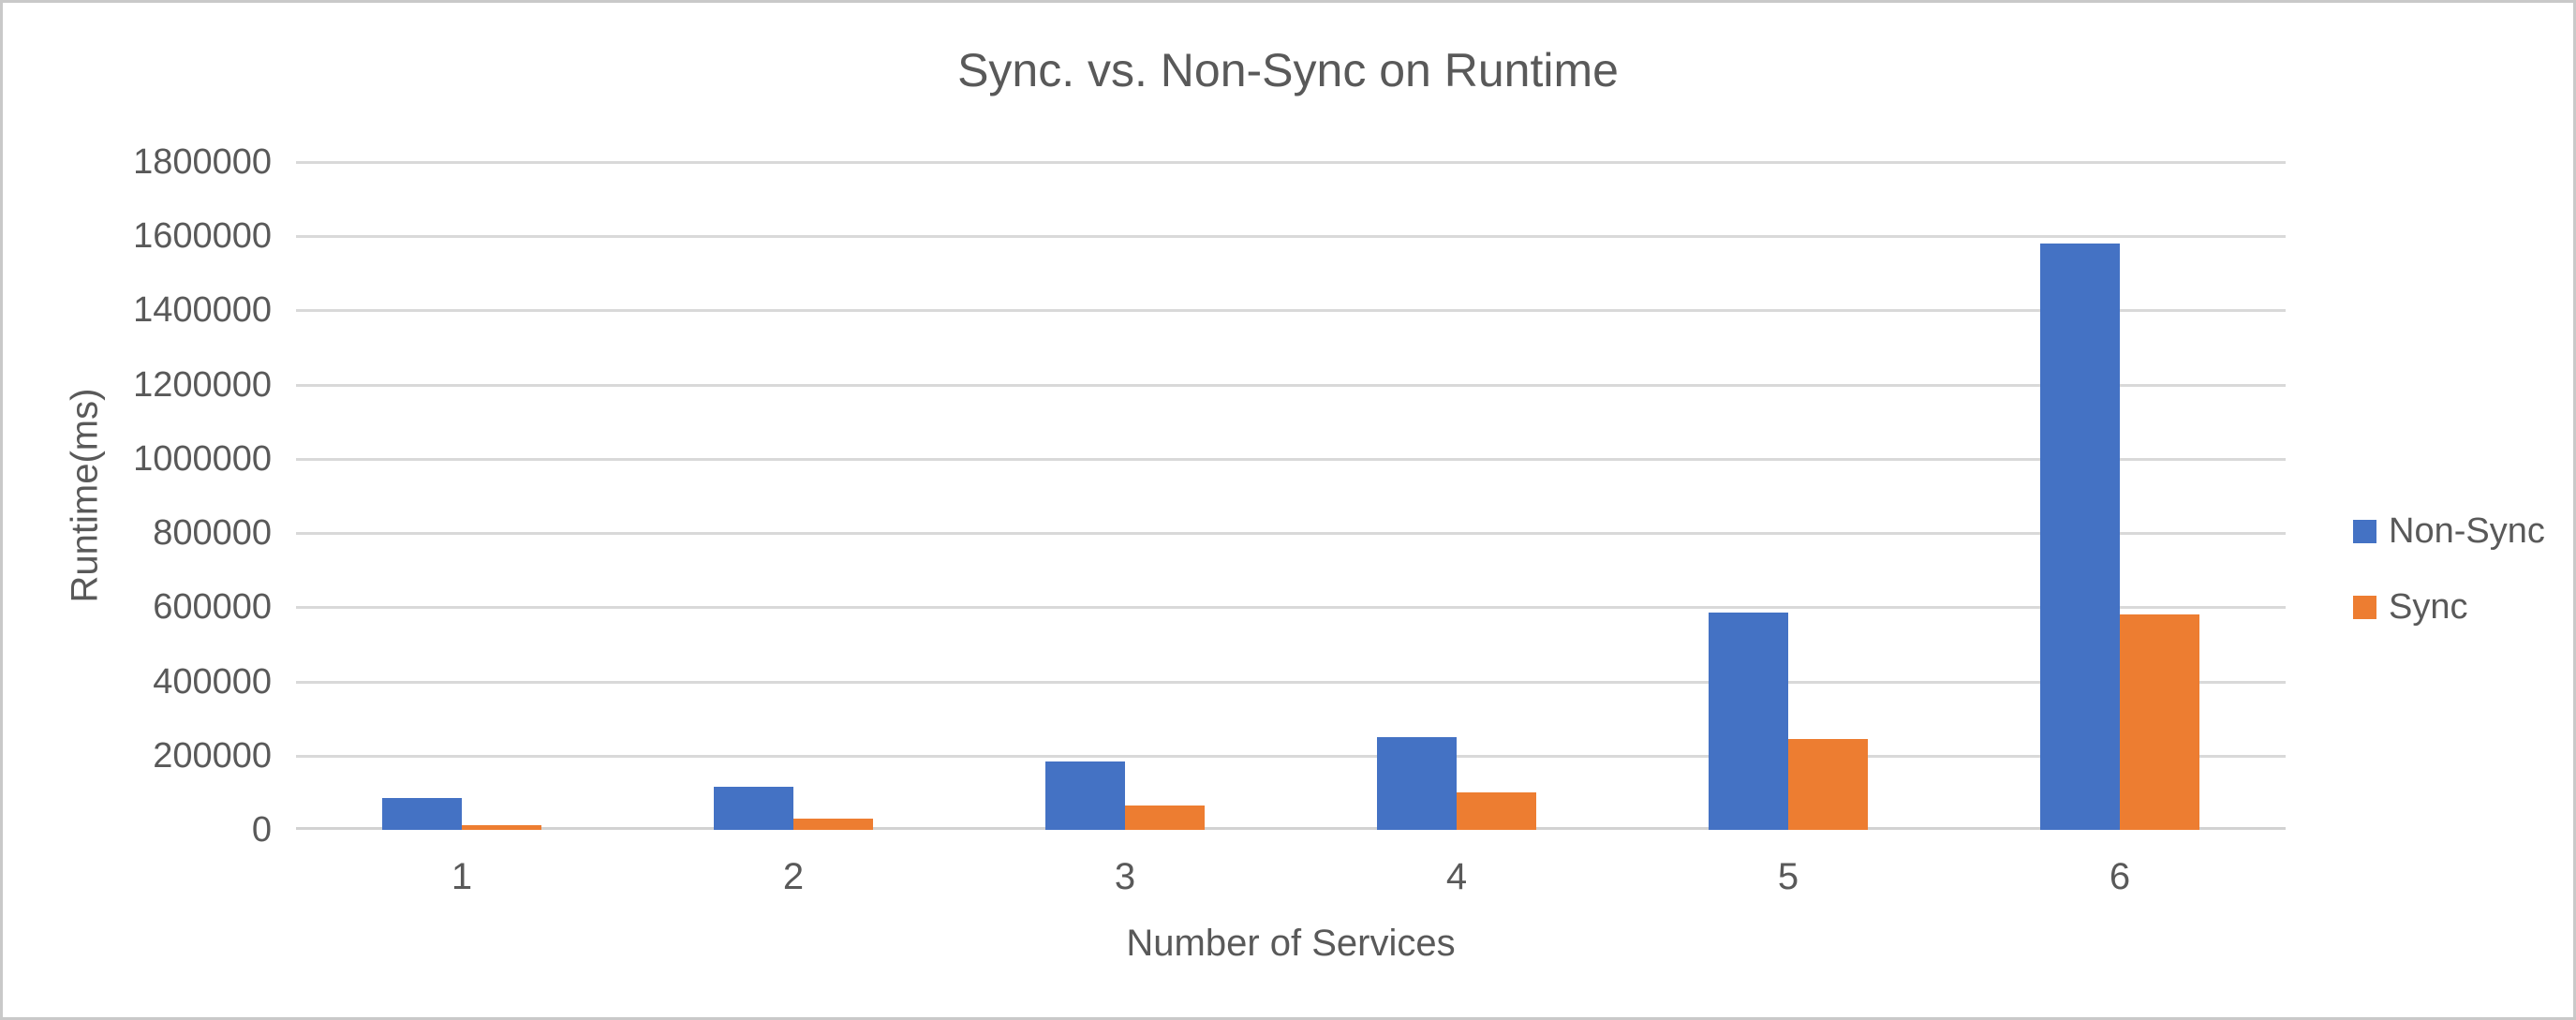 Image resolution: width=2576 pixels, height=1020 pixels. Describe the element at coordinates (462, 876) in the screenshot. I see `x-tick-label-1: 1` at that location.